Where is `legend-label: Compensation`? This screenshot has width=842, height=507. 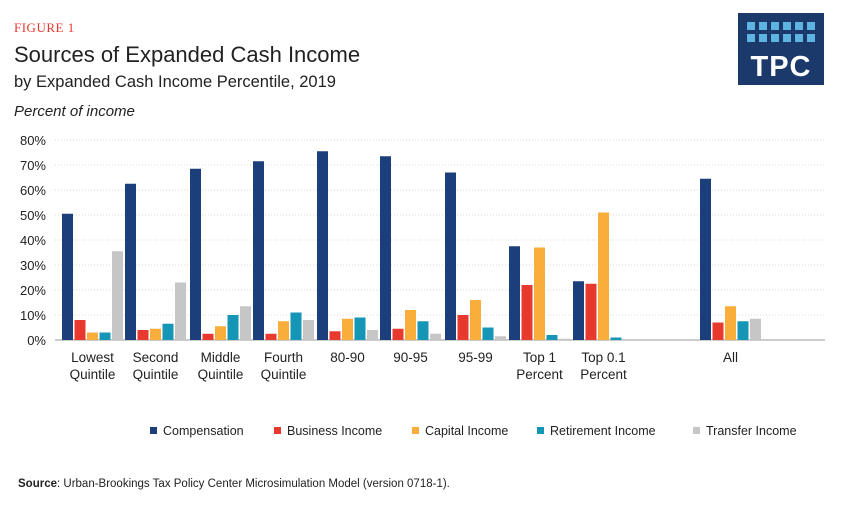
legend-label: Compensation is located at coordinates (203, 431).